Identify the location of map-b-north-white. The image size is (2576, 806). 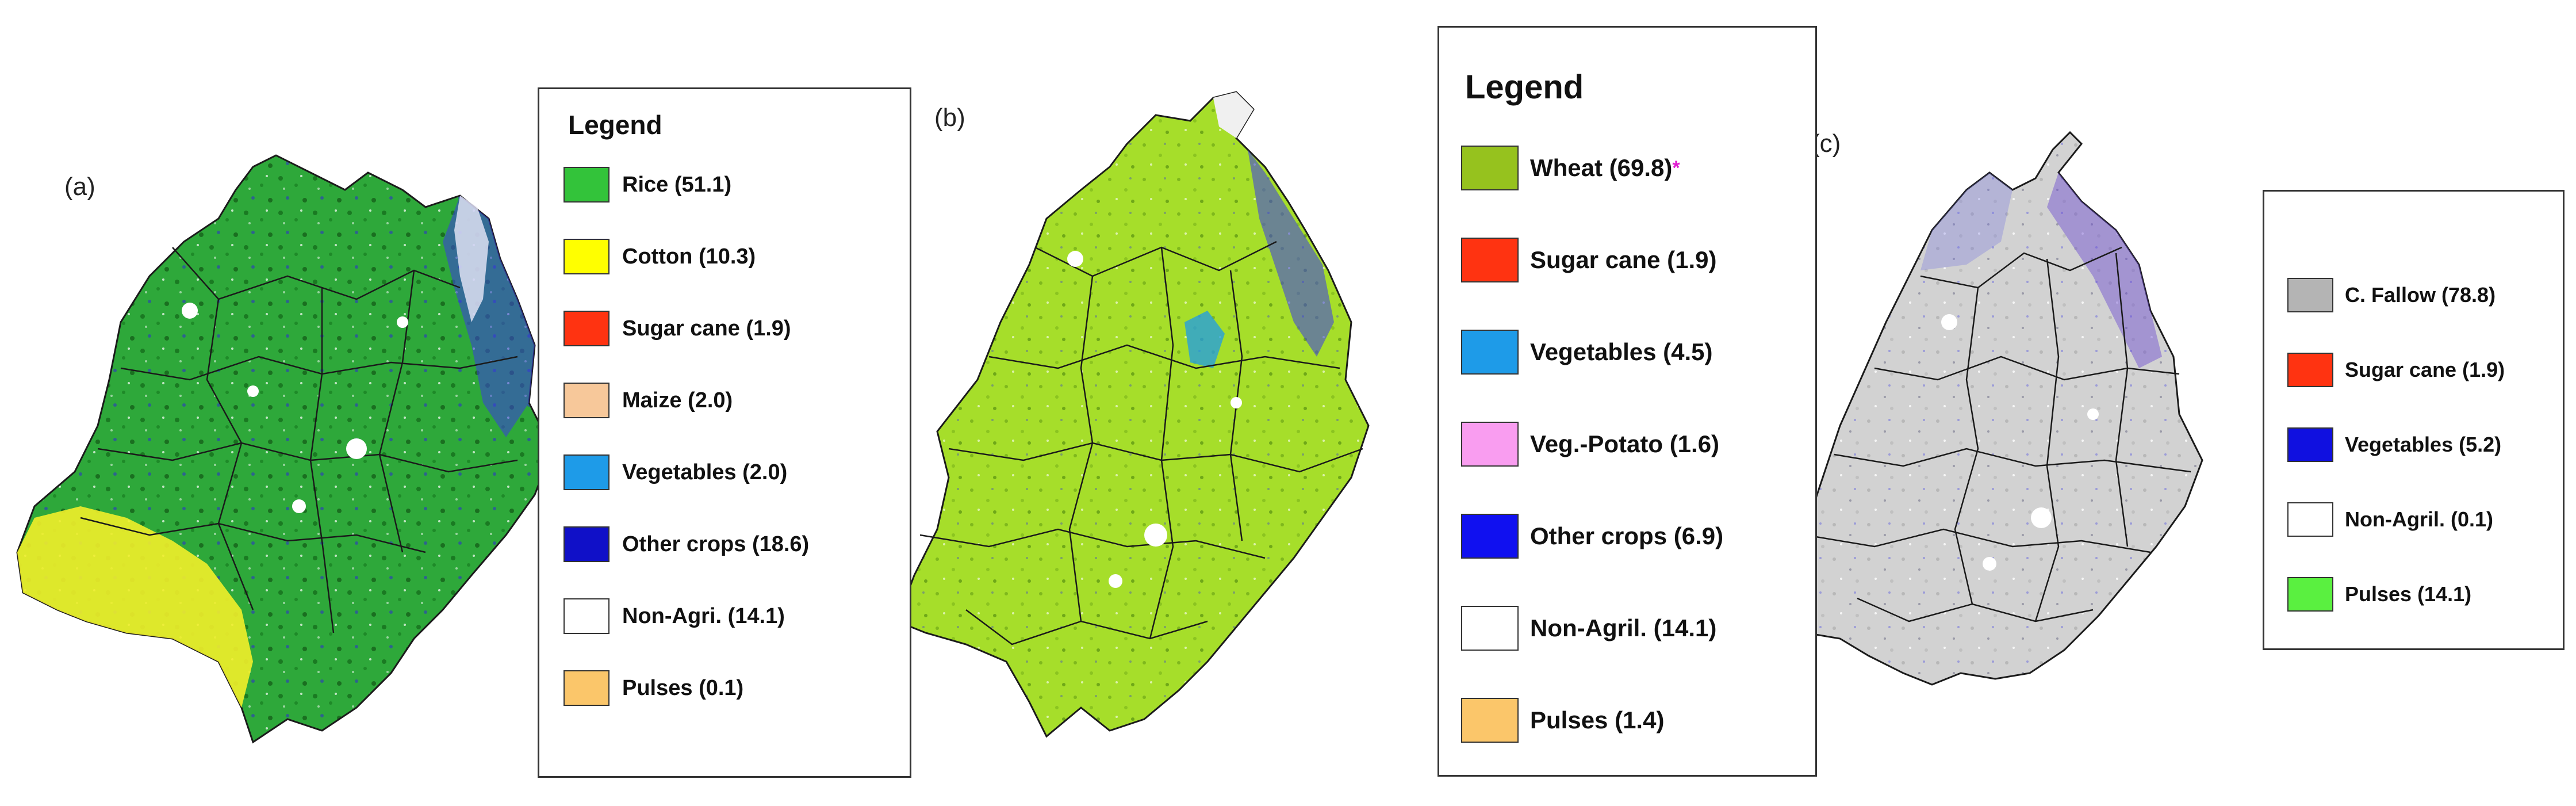
(1233, 115).